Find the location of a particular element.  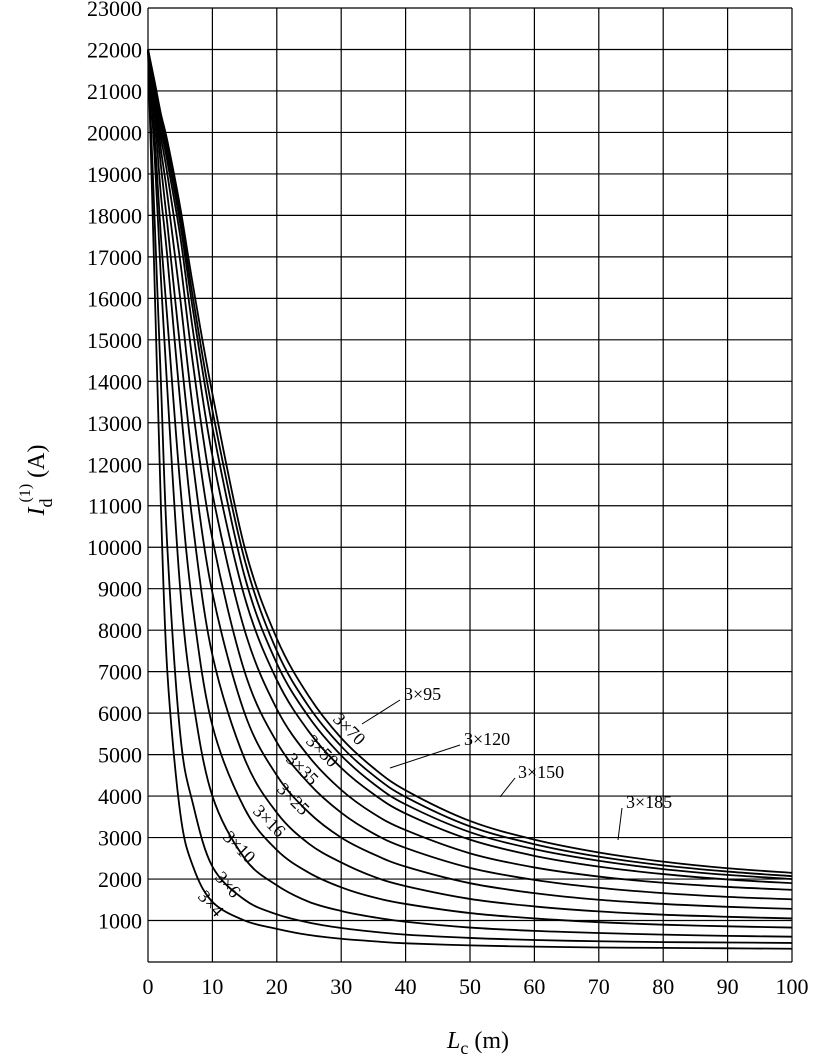

y-tick-label: 16000 is located at coordinates (114, 298).